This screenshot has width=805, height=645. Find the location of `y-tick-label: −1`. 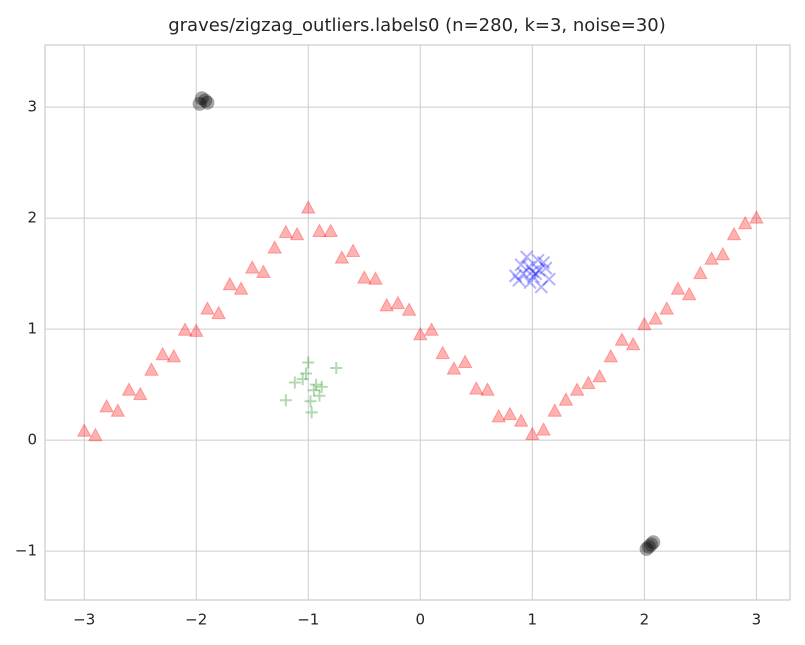

y-tick-label: −1 is located at coordinates (26, 551).